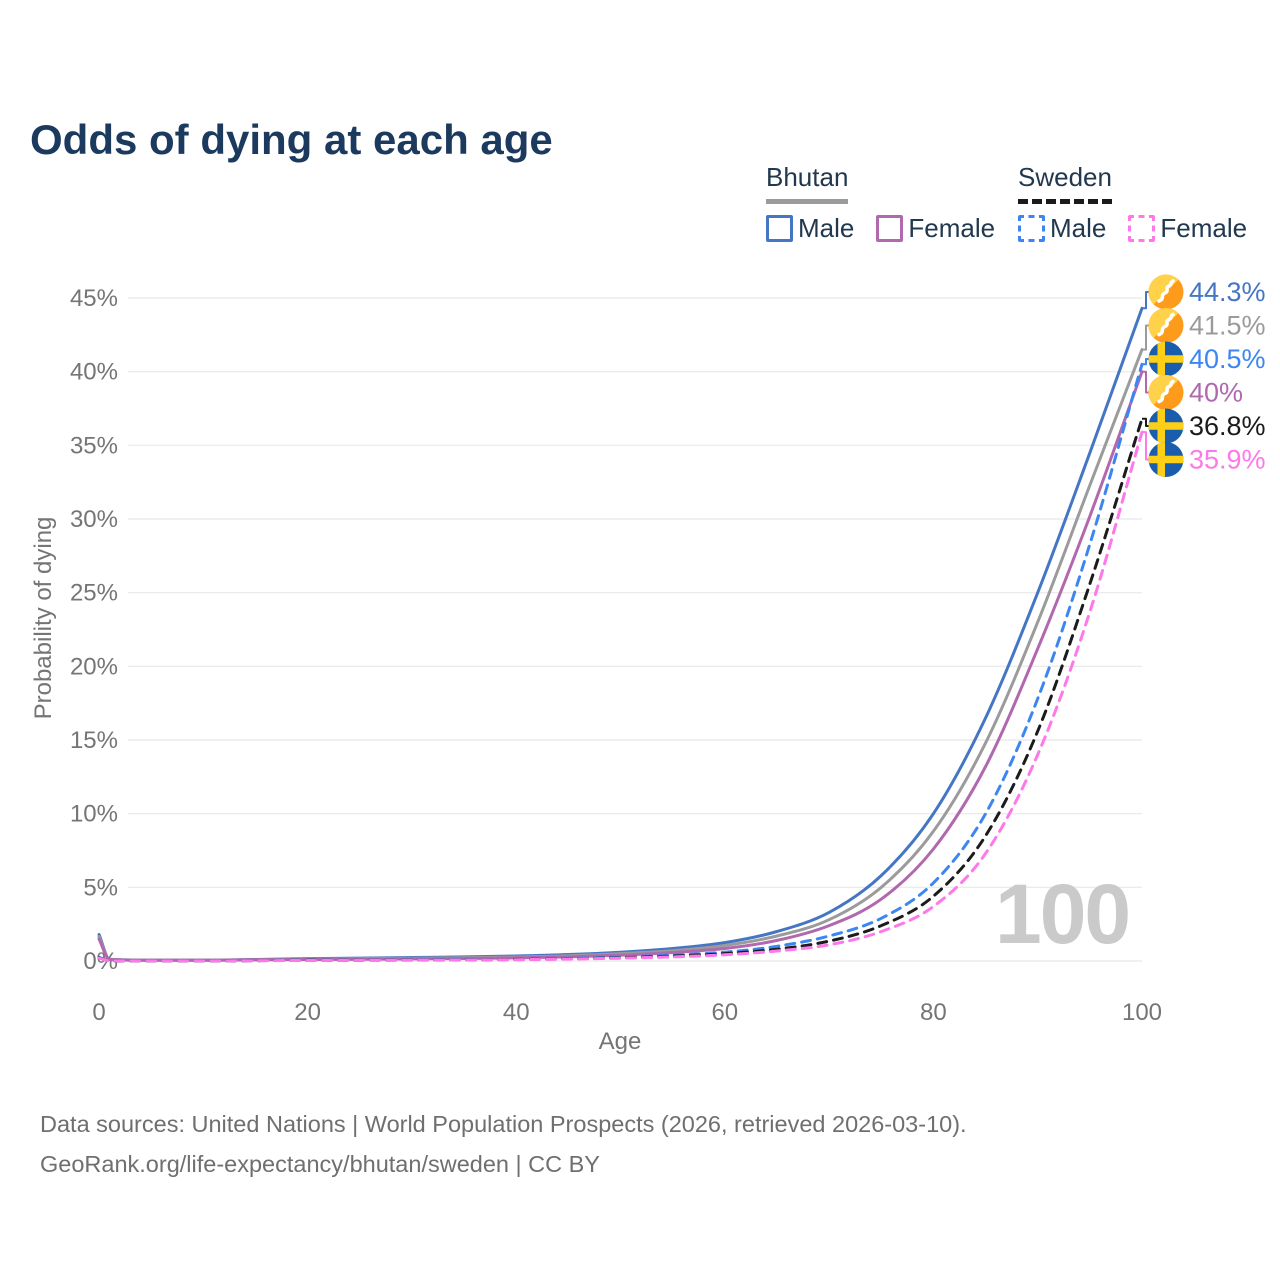  What do you see at coordinates (1142, 1012) in the screenshot?
I see `x-tick-label: 100` at bounding box center [1142, 1012].